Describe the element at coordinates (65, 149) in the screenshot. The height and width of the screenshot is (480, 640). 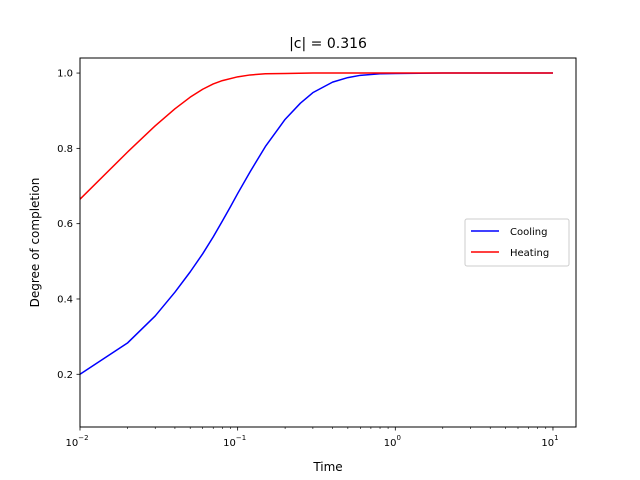
I see `y-tick-label: 0.8` at that location.